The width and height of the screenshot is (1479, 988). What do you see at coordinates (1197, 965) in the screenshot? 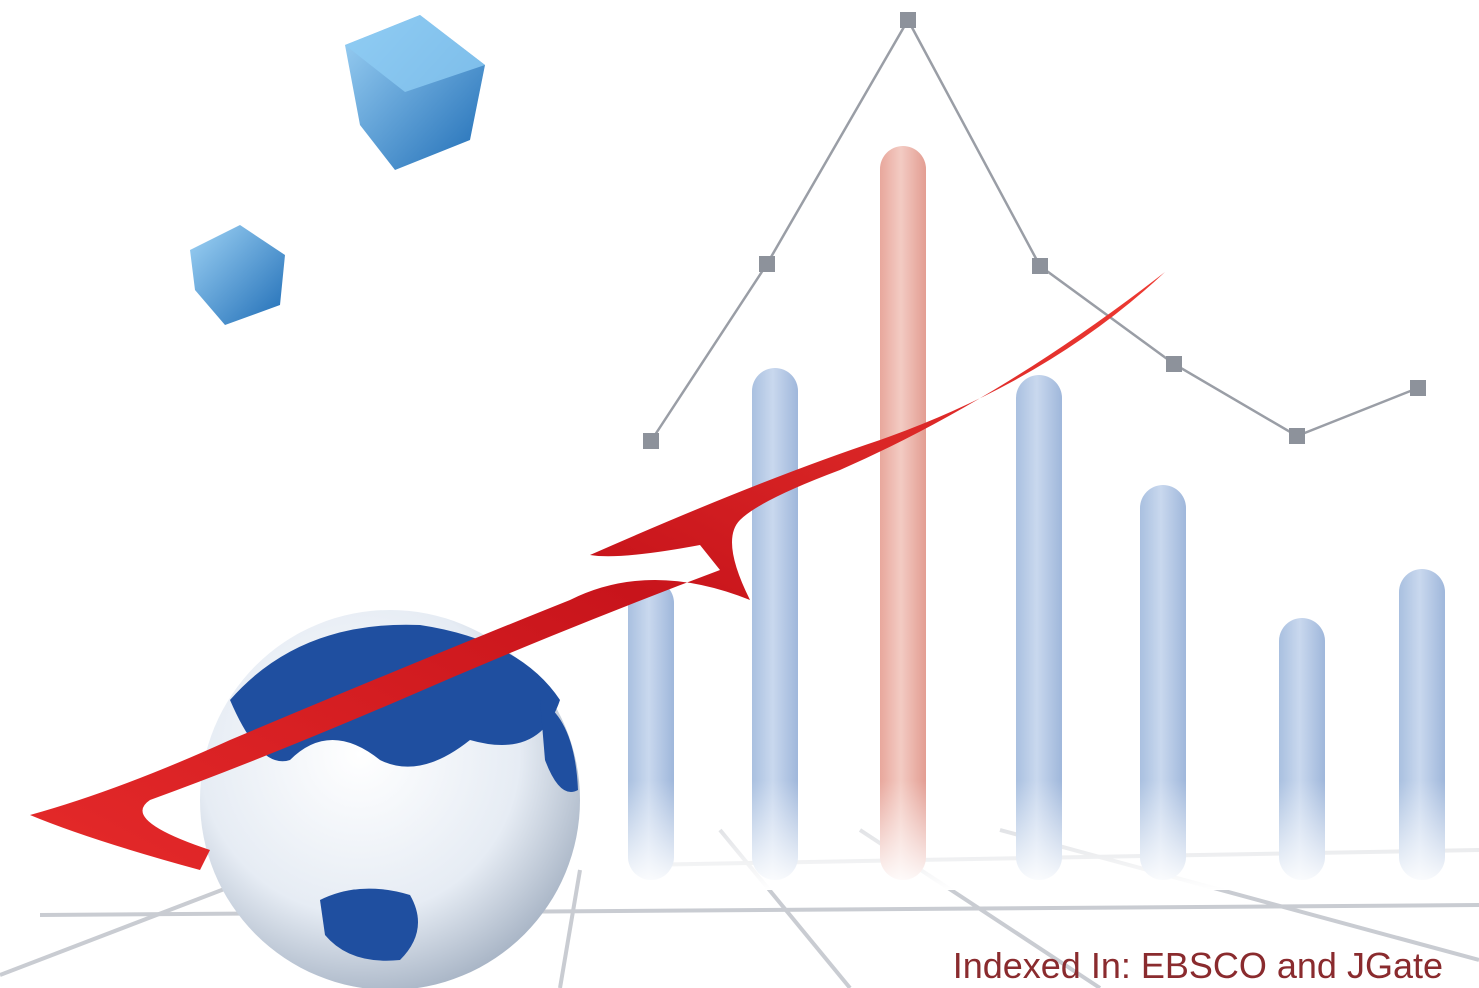
I see `indexed-text: Indexed In: EBSCO and JGate` at bounding box center [1197, 965].